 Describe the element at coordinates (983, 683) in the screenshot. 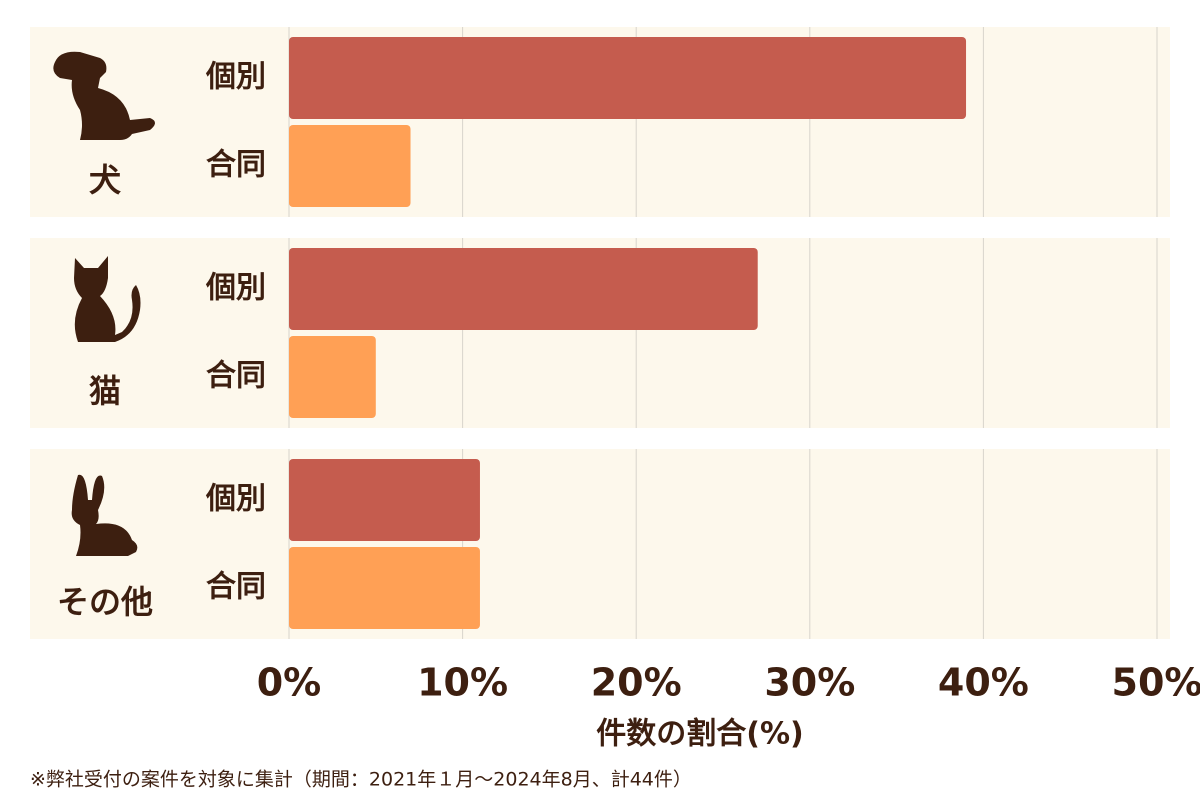

I see `x-tick-label: 40%` at that location.